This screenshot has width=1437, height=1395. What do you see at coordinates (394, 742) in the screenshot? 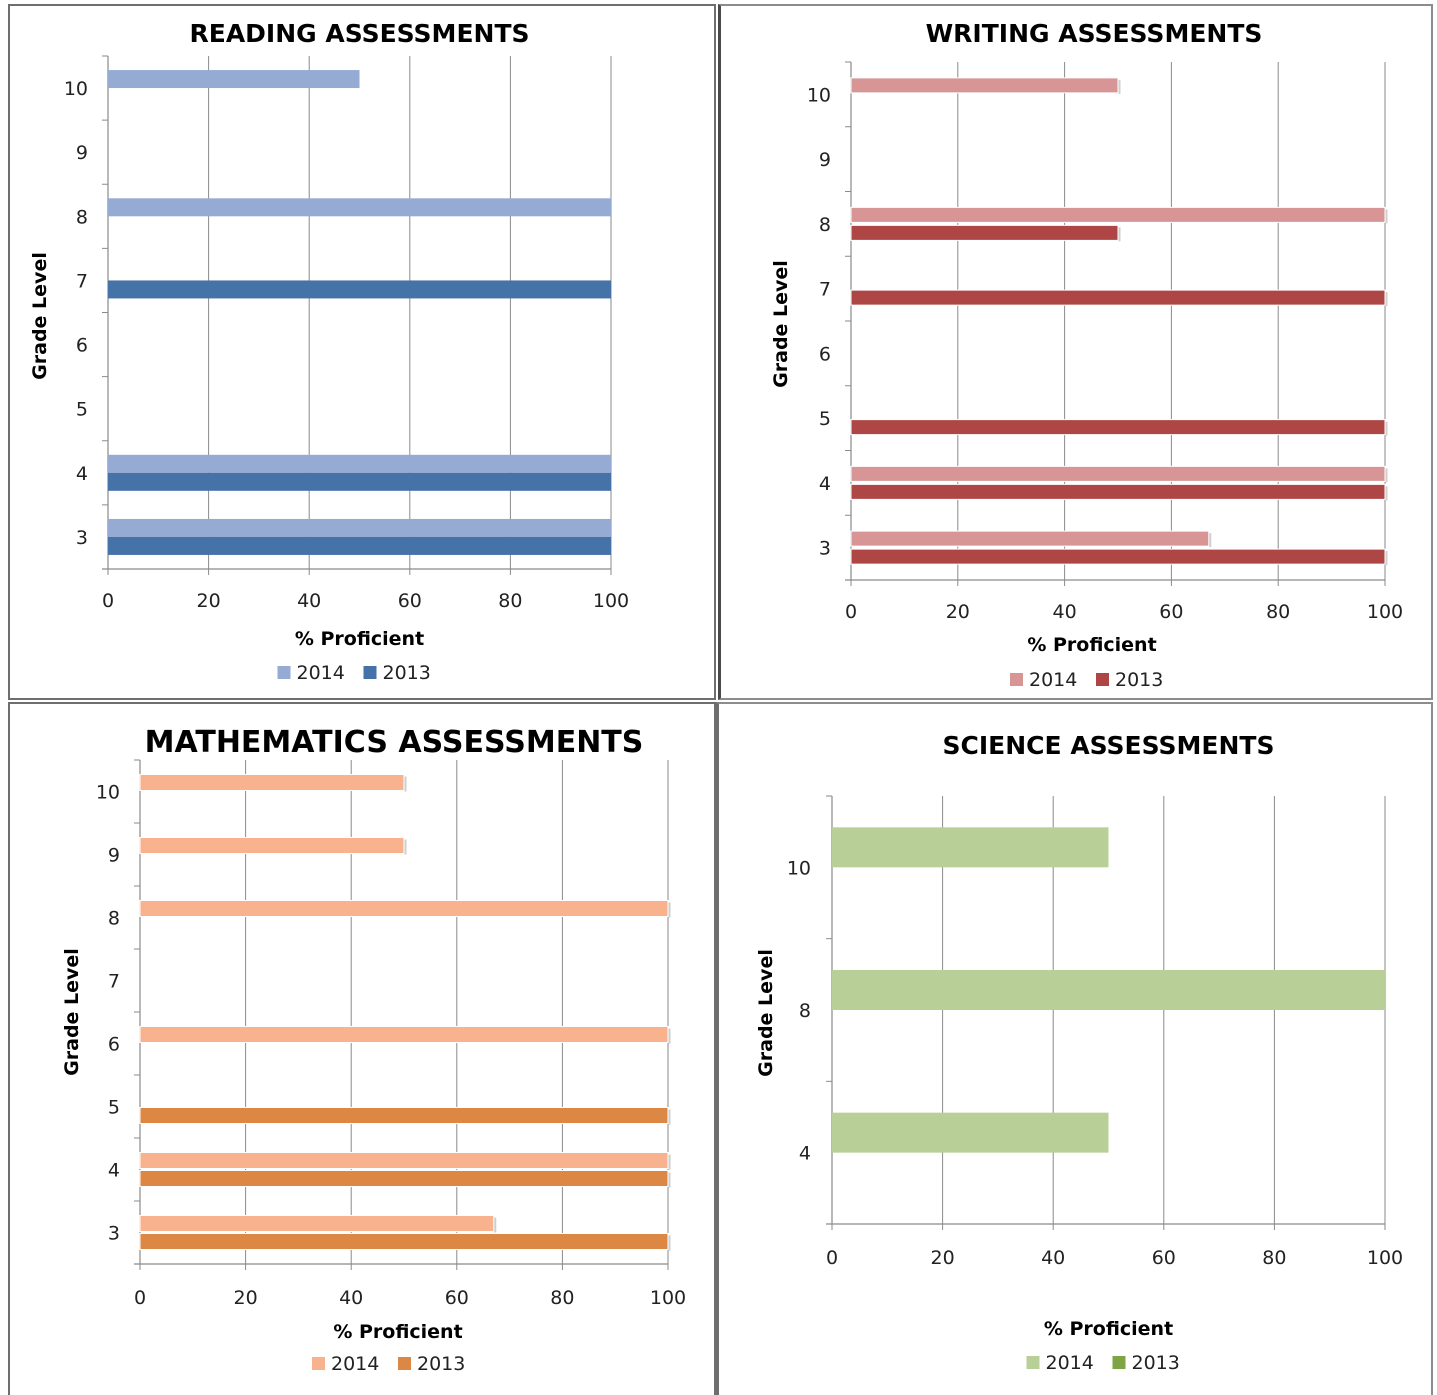
I see `chart-title: MATHEMATICS ASSESSMENTS` at bounding box center [394, 742].